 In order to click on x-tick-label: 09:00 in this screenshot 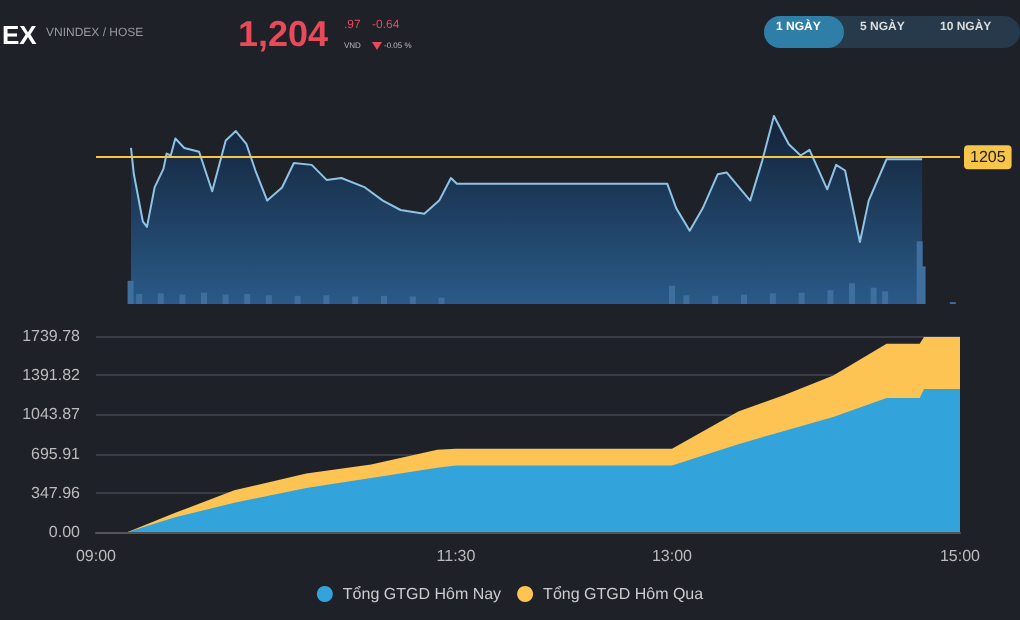, I will do `click(96, 556)`.